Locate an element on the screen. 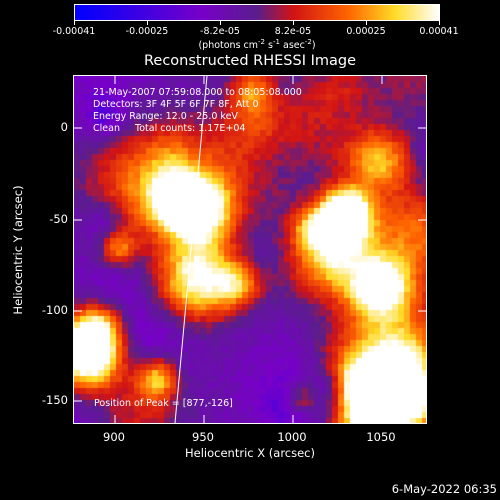  x-tick-label: 1050 is located at coordinates (381, 437).